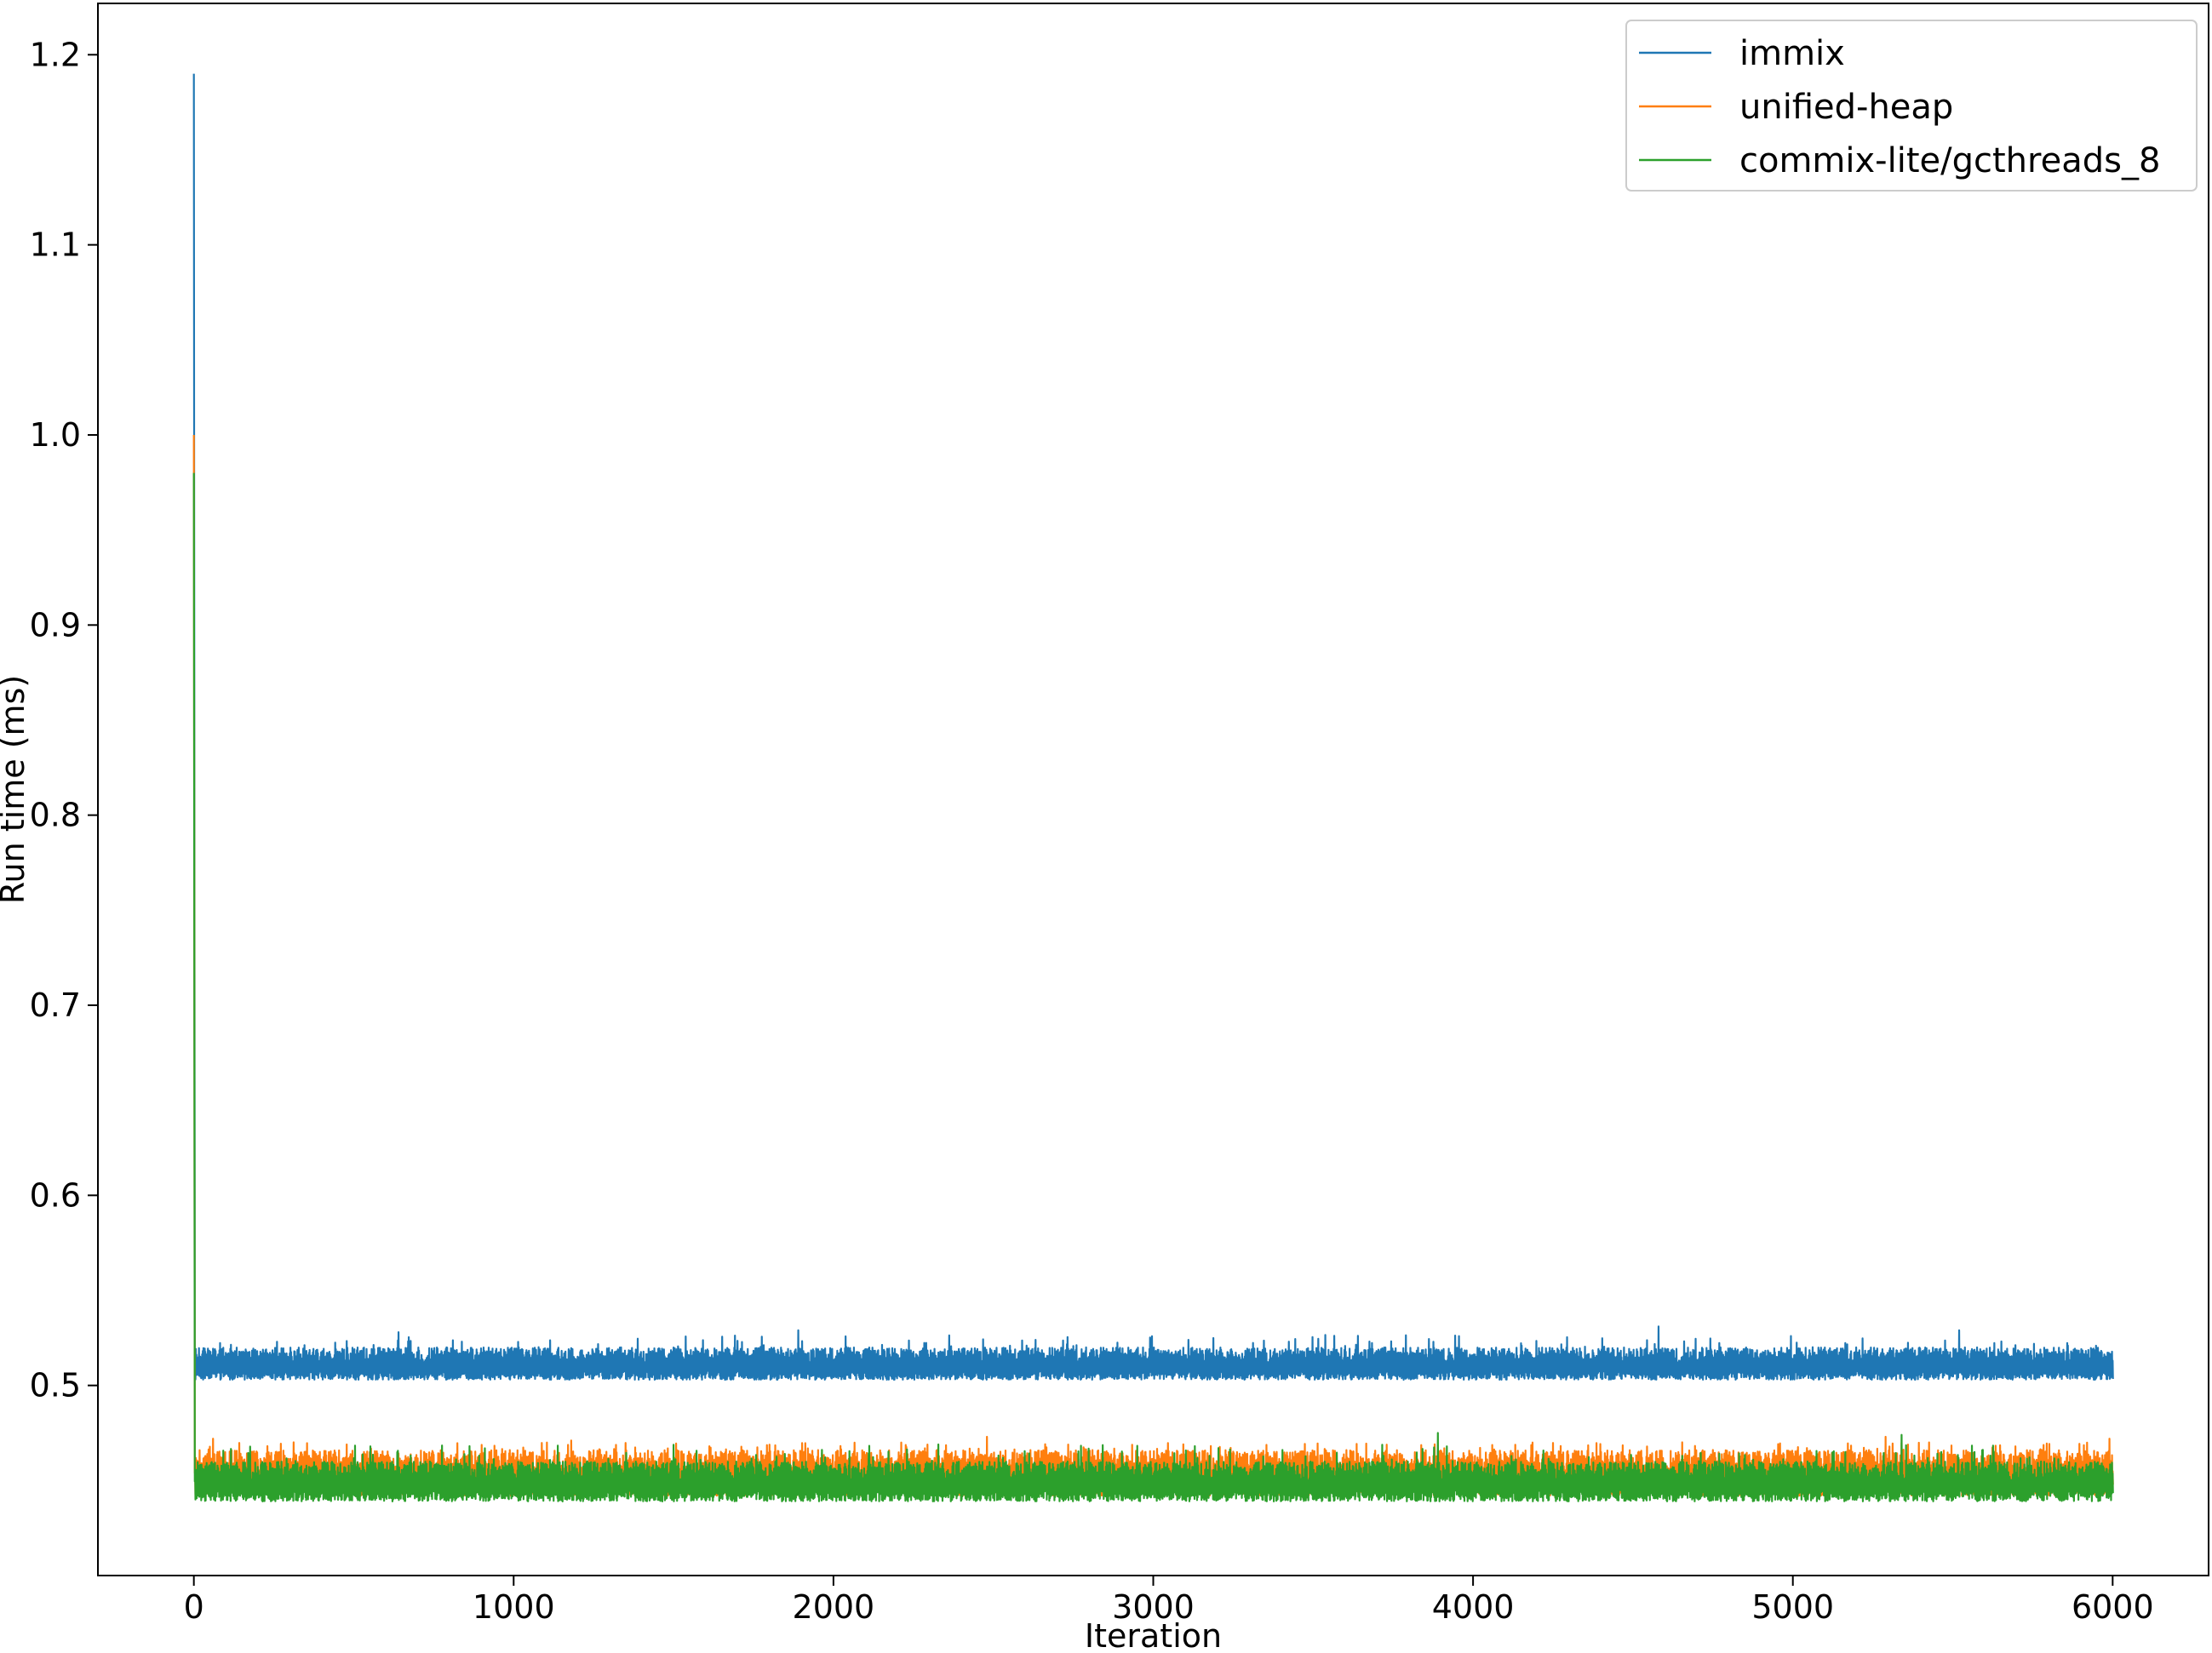  What do you see at coordinates (2113, 1607) in the screenshot?
I see `x-tick-label: 6000` at bounding box center [2113, 1607].